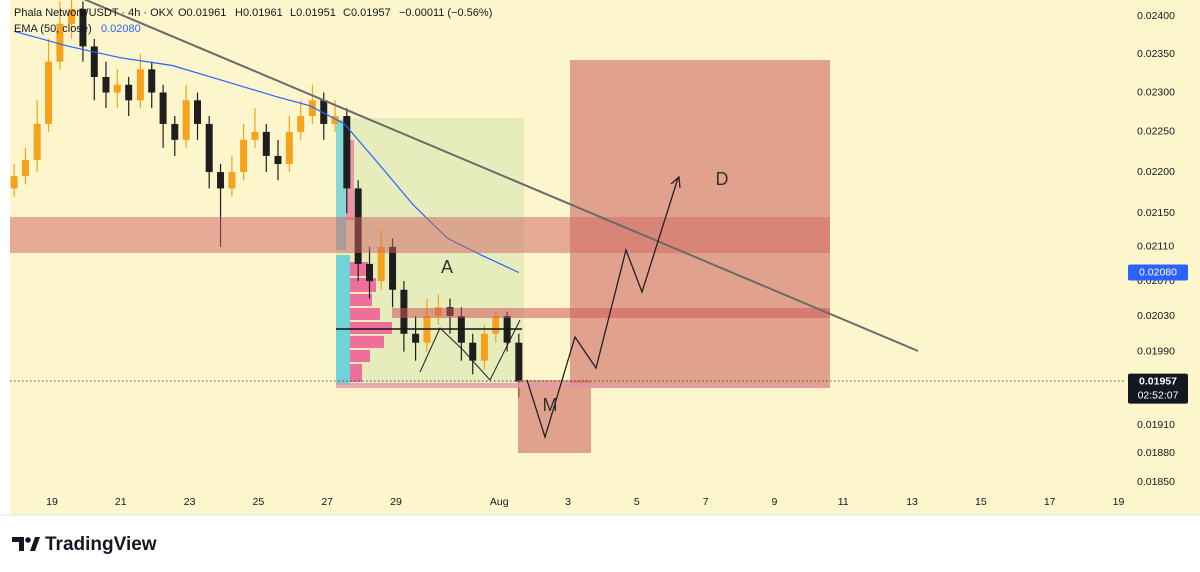  I want to click on ohlc-close: C0.01957, so click(367, 13).